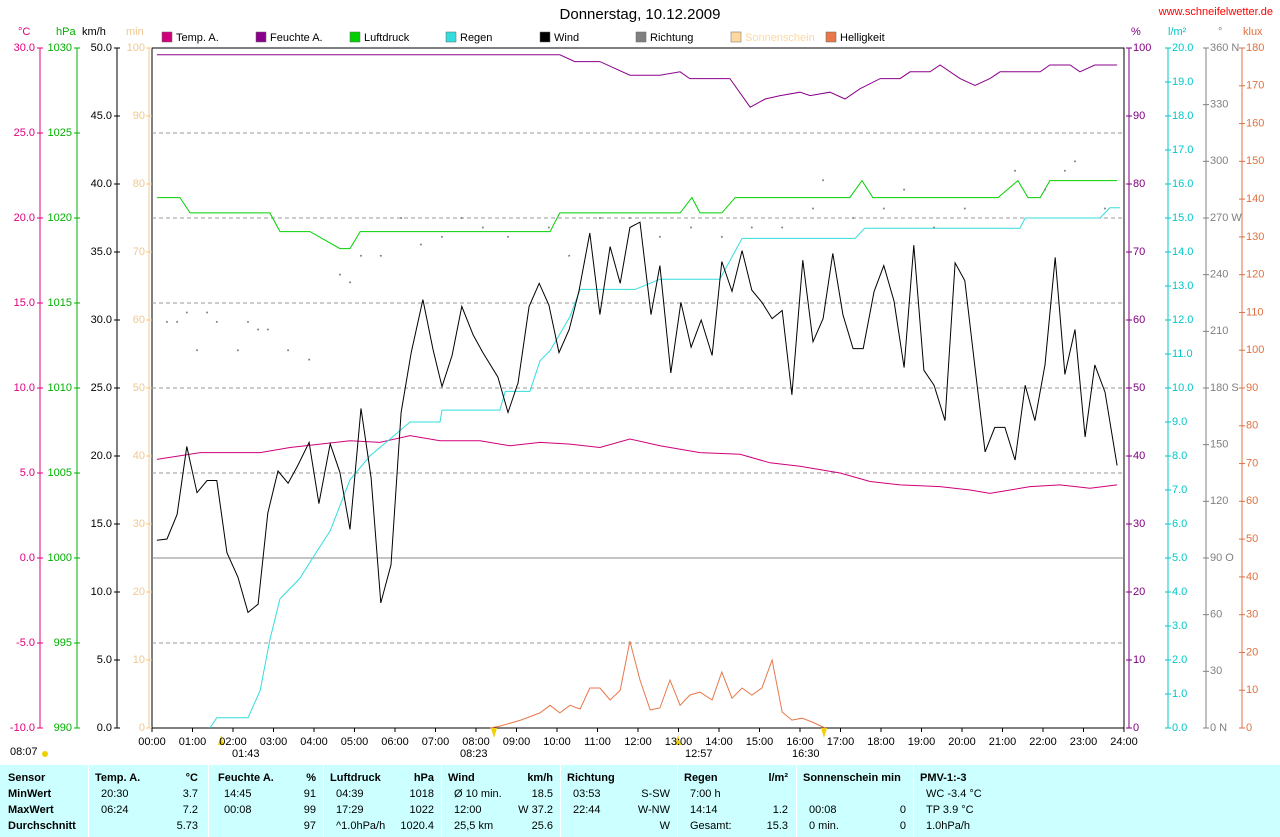  Describe the element at coordinates (540, 778) in the screenshot. I see `table-cell: km/h` at that location.